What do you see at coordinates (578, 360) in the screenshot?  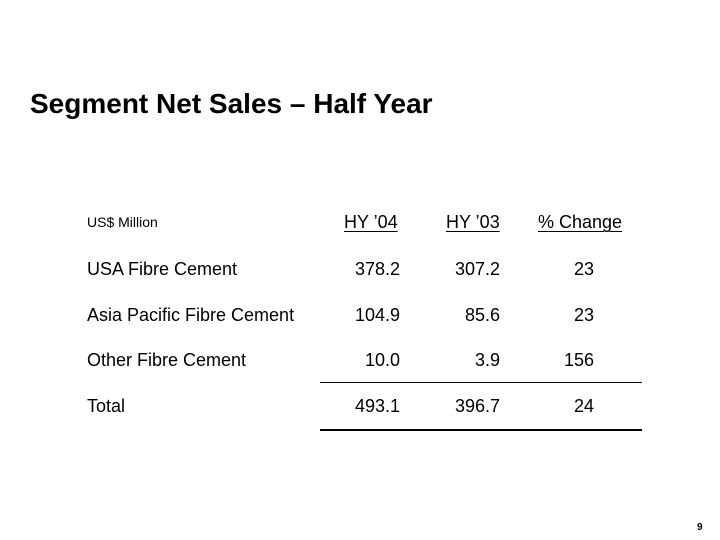 I see `value-change: 156` at bounding box center [578, 360].